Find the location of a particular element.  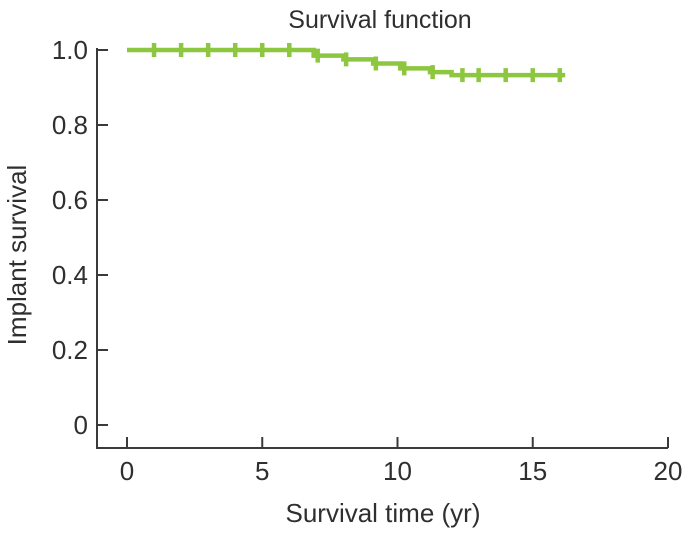

y-tick-label: 0.6 is located at coordinates (70, 200).